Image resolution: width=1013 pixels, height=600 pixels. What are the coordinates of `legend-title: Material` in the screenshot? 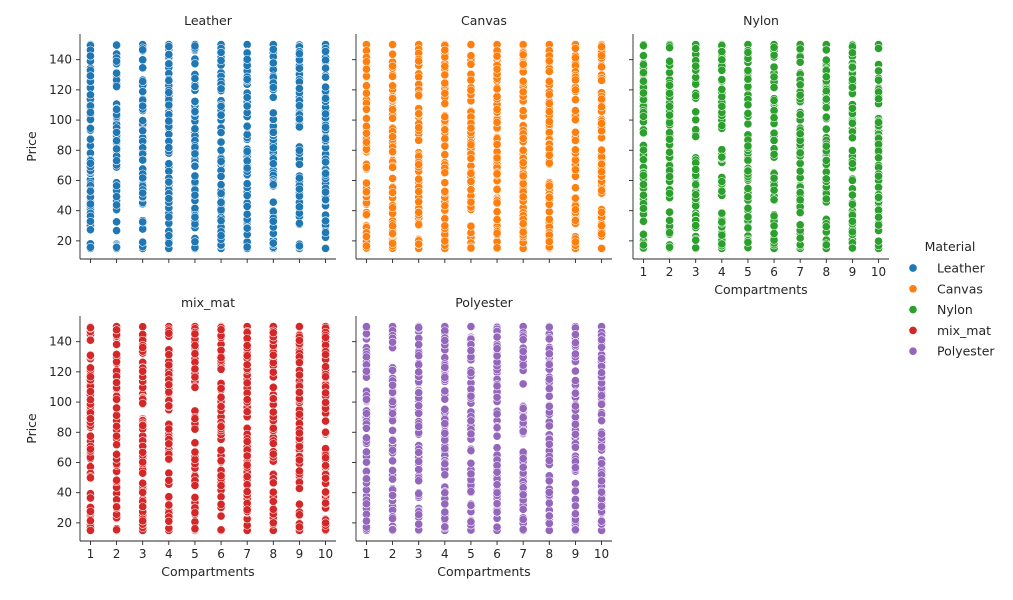 It's located at (950, 246).